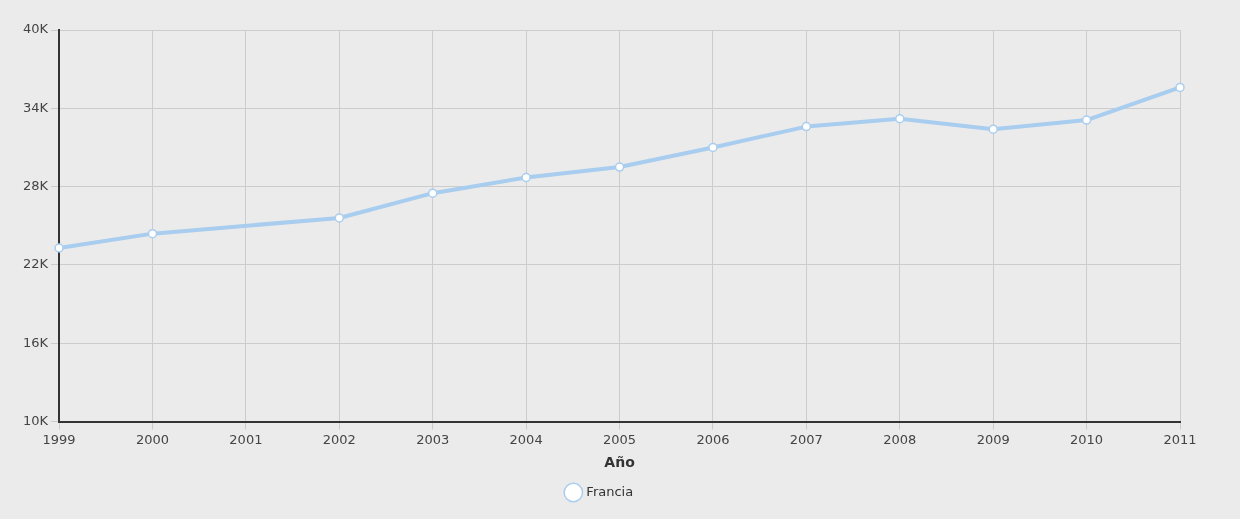  I want to click on x-tick-label: 1999, so click(59, 439).